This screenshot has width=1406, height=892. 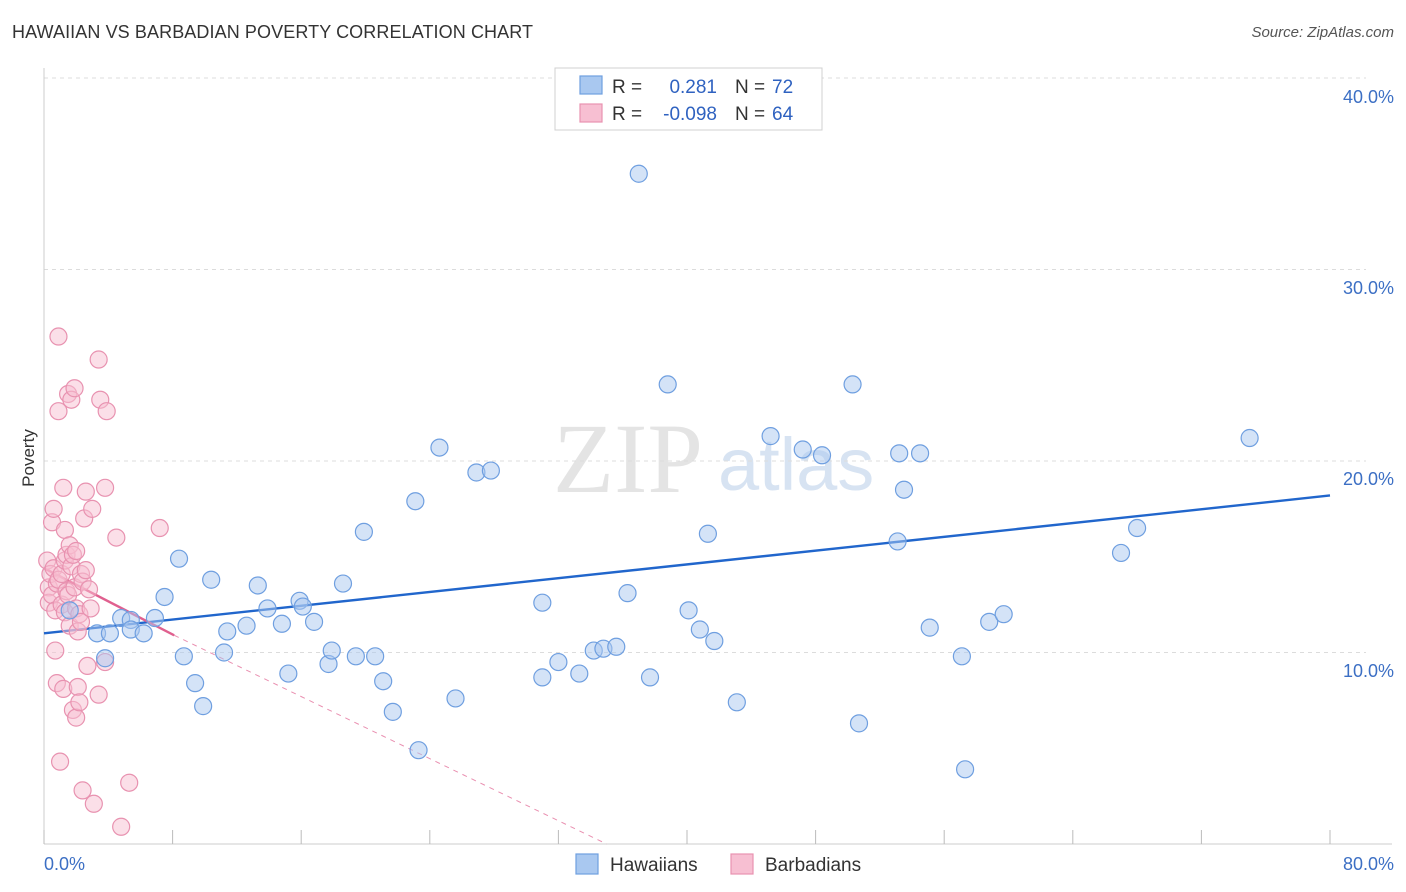 What do you see at coordinates (718, 864) in the screenshot?
I see `bottom-legend: Hawaiians Barbadians` at bounding box center [718, 864].